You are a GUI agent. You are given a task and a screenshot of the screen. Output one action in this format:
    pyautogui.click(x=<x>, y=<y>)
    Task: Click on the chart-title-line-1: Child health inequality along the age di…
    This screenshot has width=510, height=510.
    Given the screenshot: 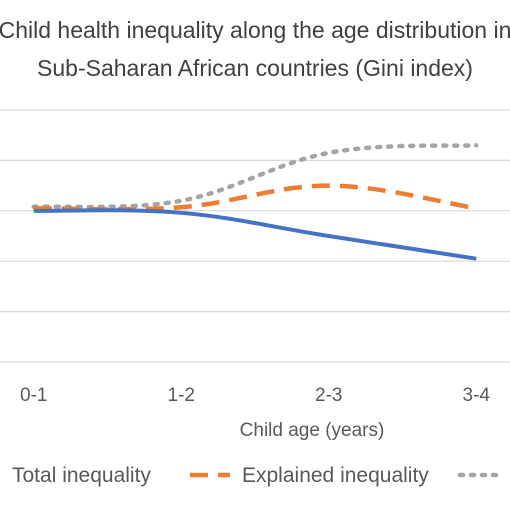 What is the action you would take?
    pyautogui.click(x=255, y=30)
    